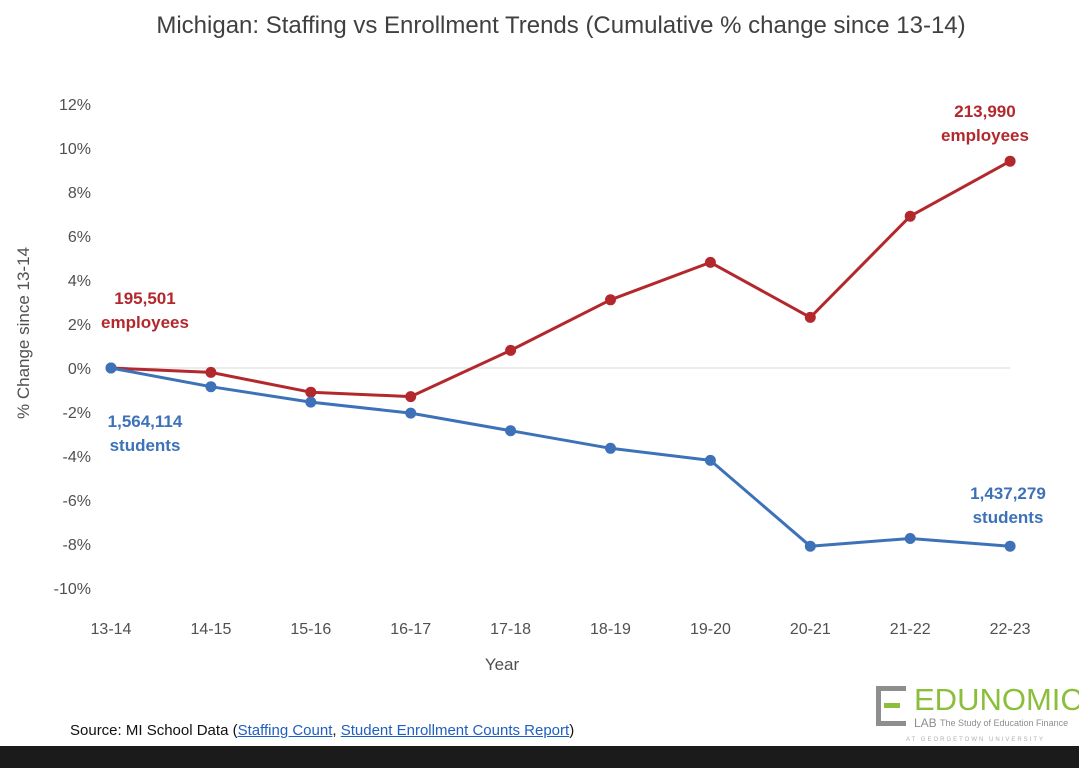 The height and width of the screenshot is (768, 1079). Describe the element at coordinates (910, 629) in the screenshot. I see `x-tick-label: 21-22` at that location.